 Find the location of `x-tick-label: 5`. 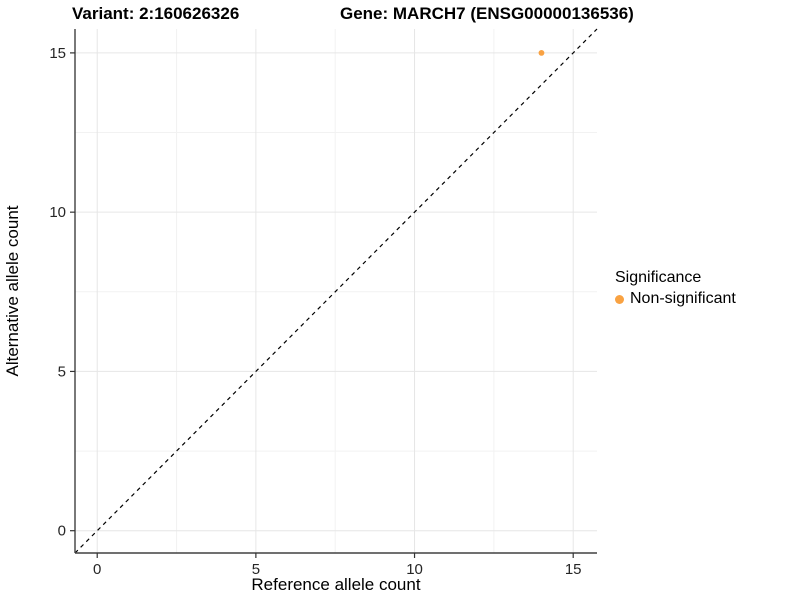

x-tick-label: 5 is located at coordinates (256, 569).